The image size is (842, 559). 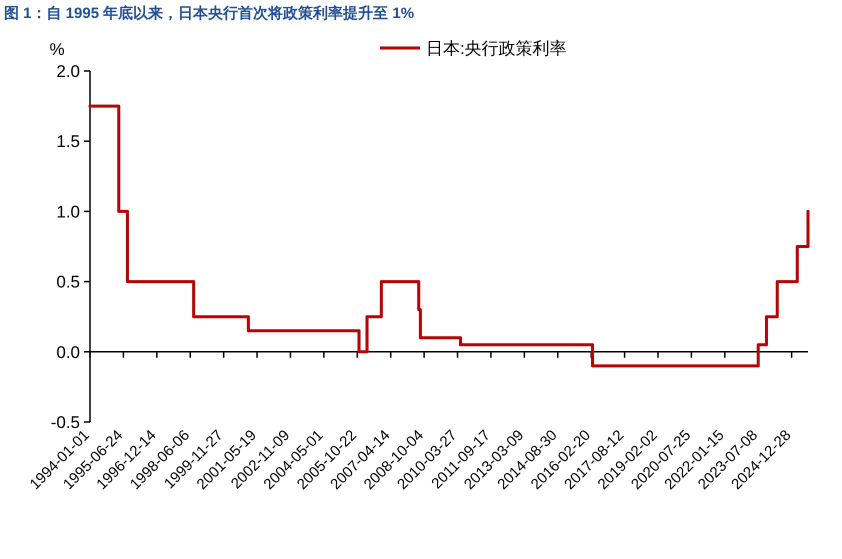 What do you see at coordinates (68, 212) in the screenshot?
I see `y-tick-label: 1.0` at bounding box center [68, 212].